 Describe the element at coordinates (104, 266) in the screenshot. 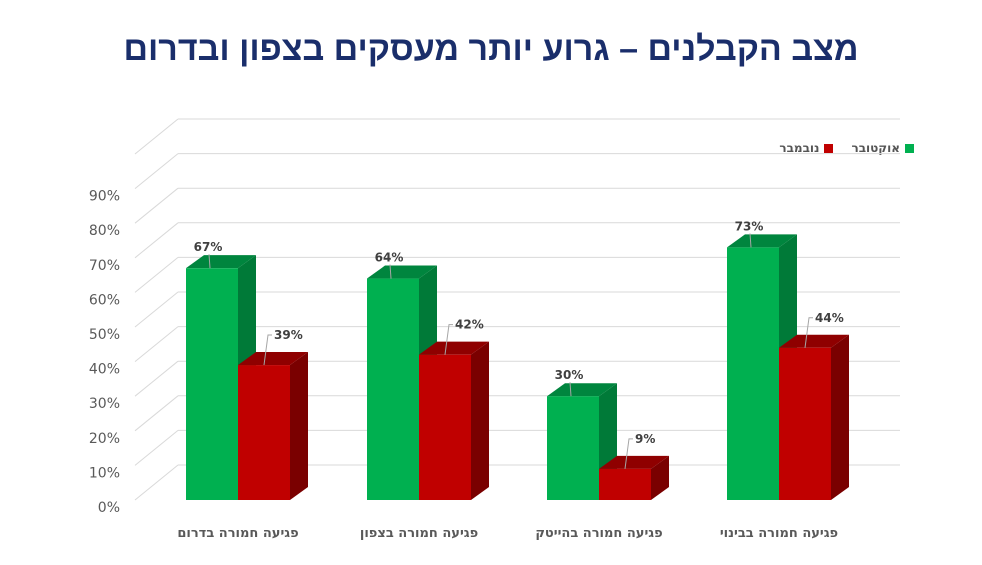

I see `y-tick-label: 70%` at that location.